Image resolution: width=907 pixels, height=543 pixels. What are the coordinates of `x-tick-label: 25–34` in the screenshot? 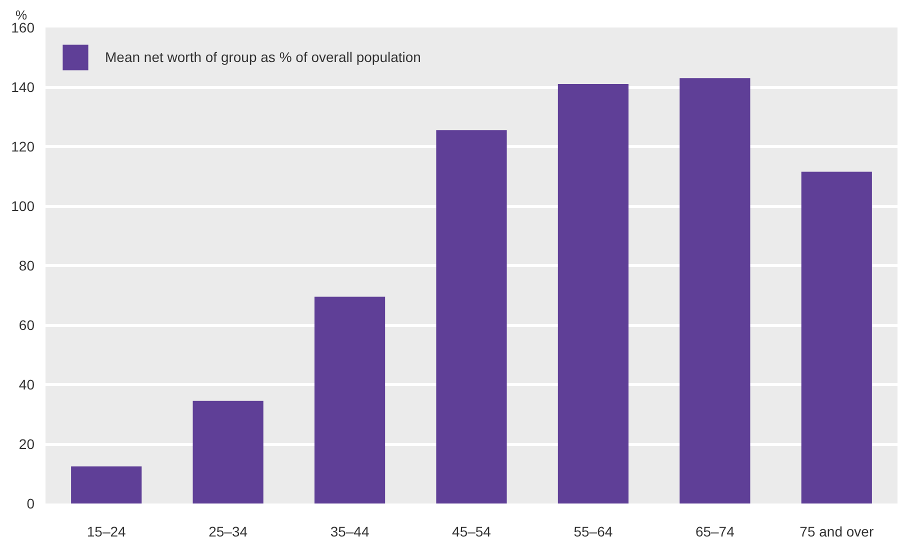 It's located at (228, 532).